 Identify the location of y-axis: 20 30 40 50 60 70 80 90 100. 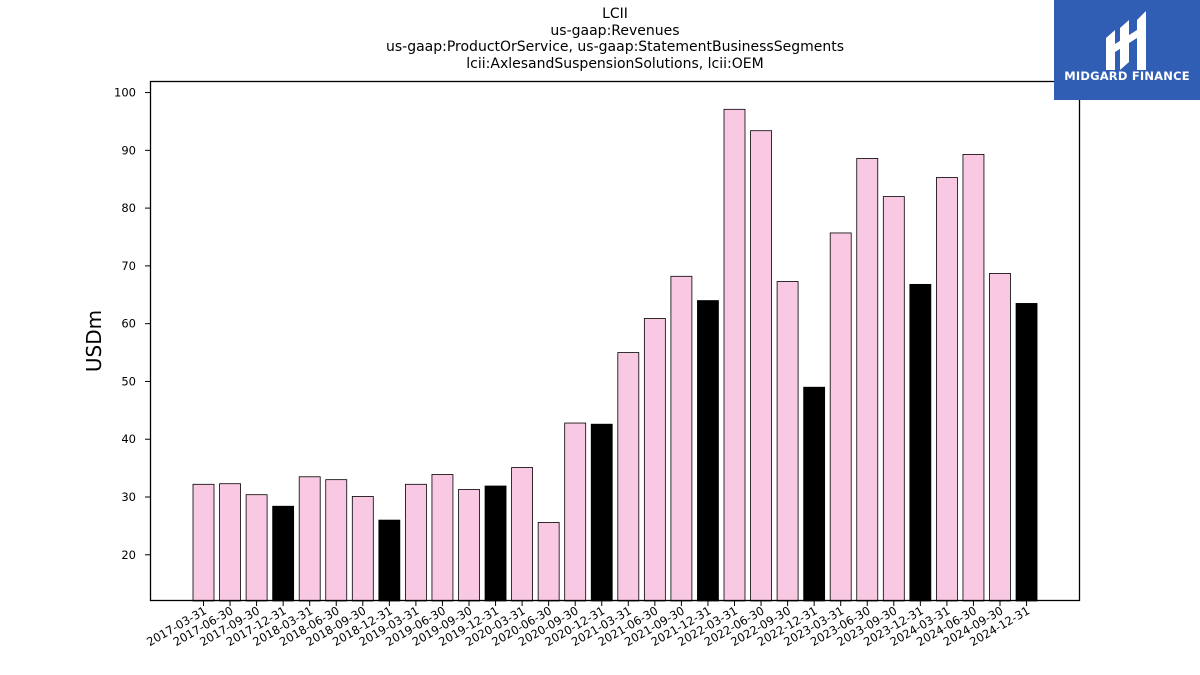
(132, 324).